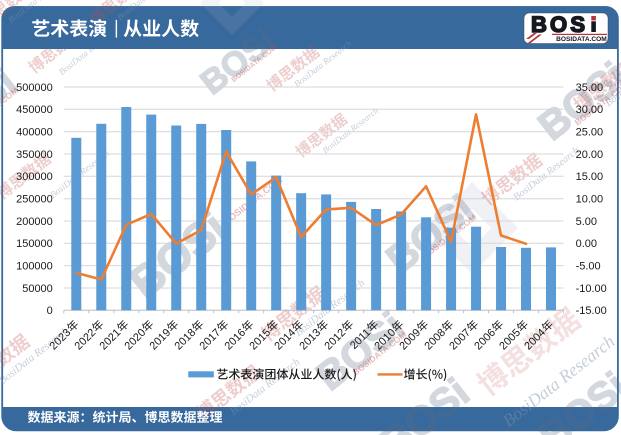  Describe the element at coordinates (586, 244) in the screenshot. I see `svg-text: 0.00` at that location.